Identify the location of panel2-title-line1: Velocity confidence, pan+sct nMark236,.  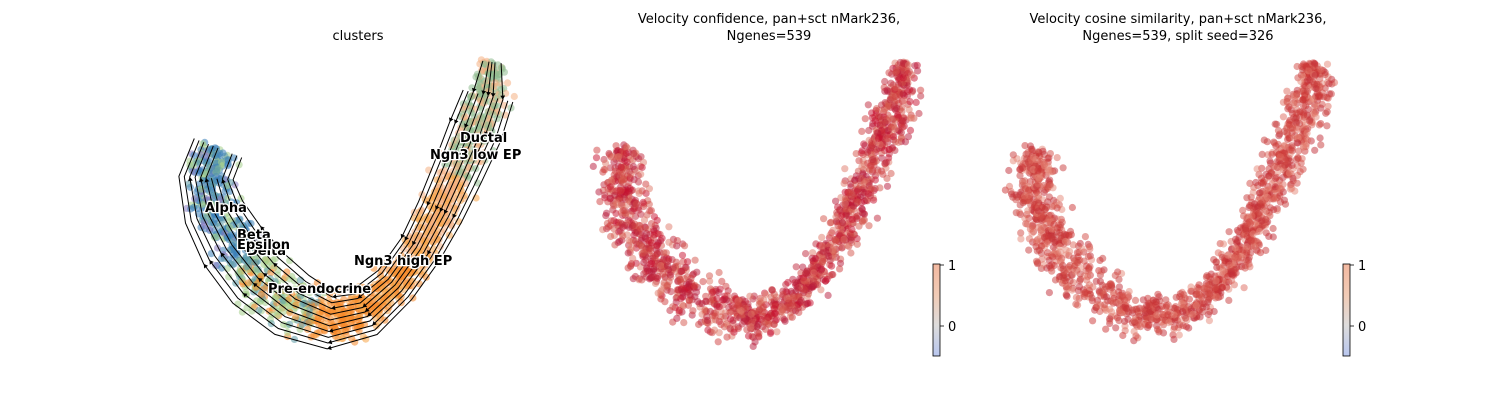
(769, 19).